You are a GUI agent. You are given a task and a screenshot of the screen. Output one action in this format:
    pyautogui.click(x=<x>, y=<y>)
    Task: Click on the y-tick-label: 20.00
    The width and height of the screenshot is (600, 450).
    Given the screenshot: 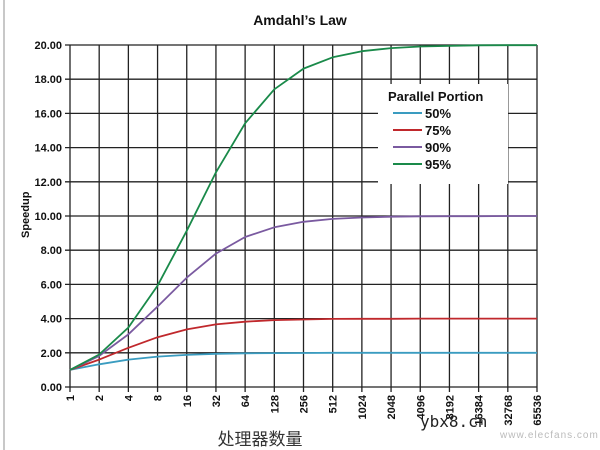 What is the action you would take?
    pyautogui.click(x=48, y=46)
    